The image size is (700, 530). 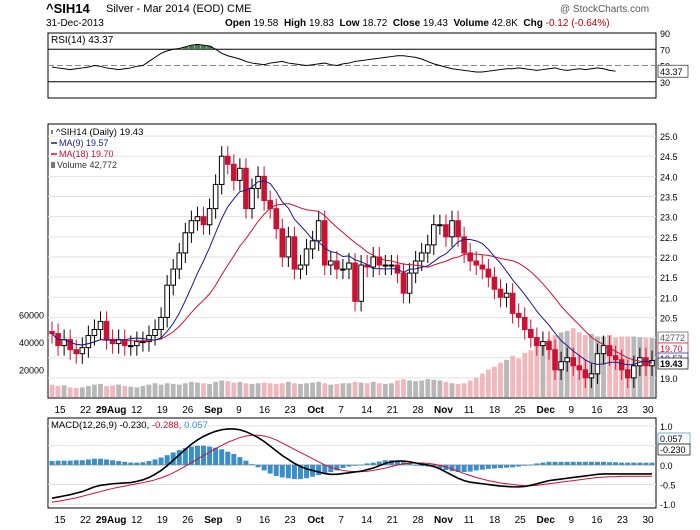 I want to click on macd-signal-line, so click(x=351, y=468).